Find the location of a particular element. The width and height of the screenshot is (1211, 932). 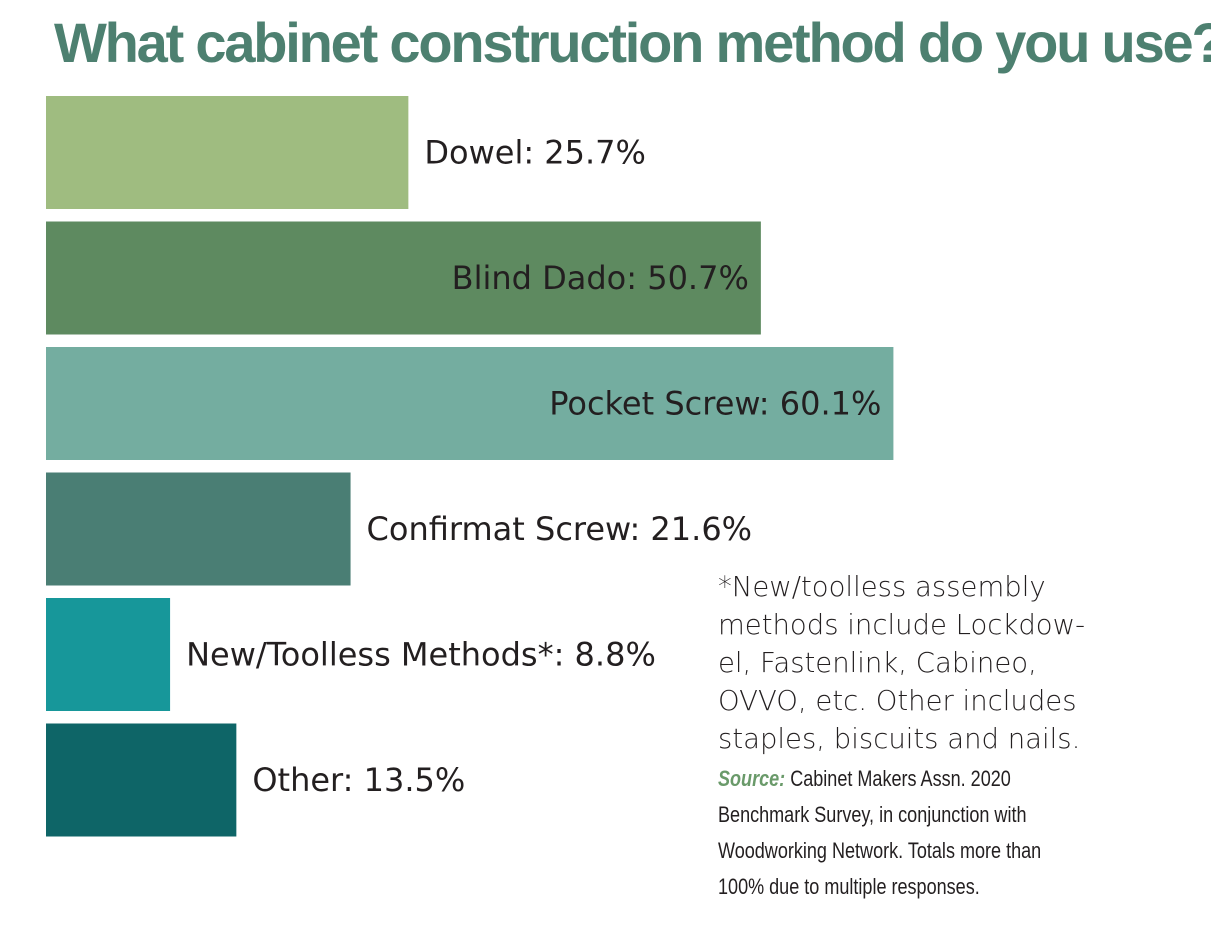

bar-other is located at coordinates (141, 780).